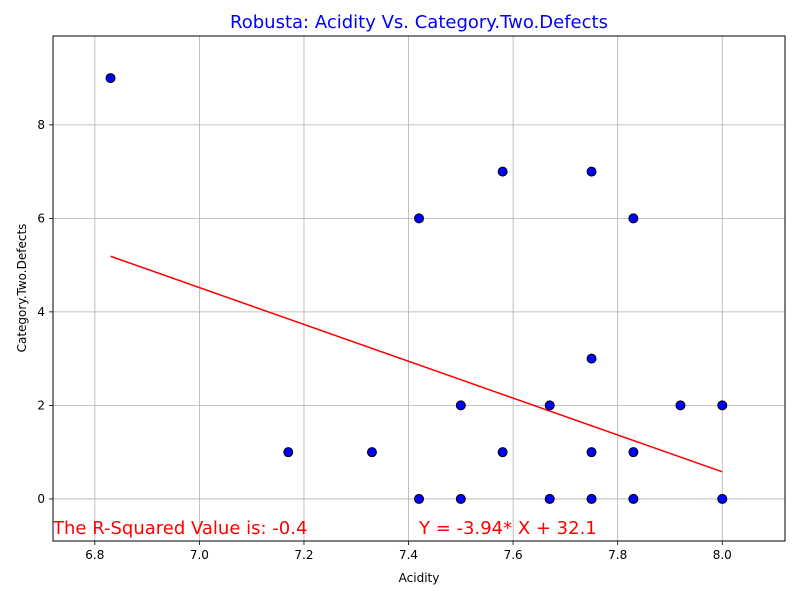 The image size is (800, 600). I want to click on x-tick-label: 6.8, so click(94, 555).